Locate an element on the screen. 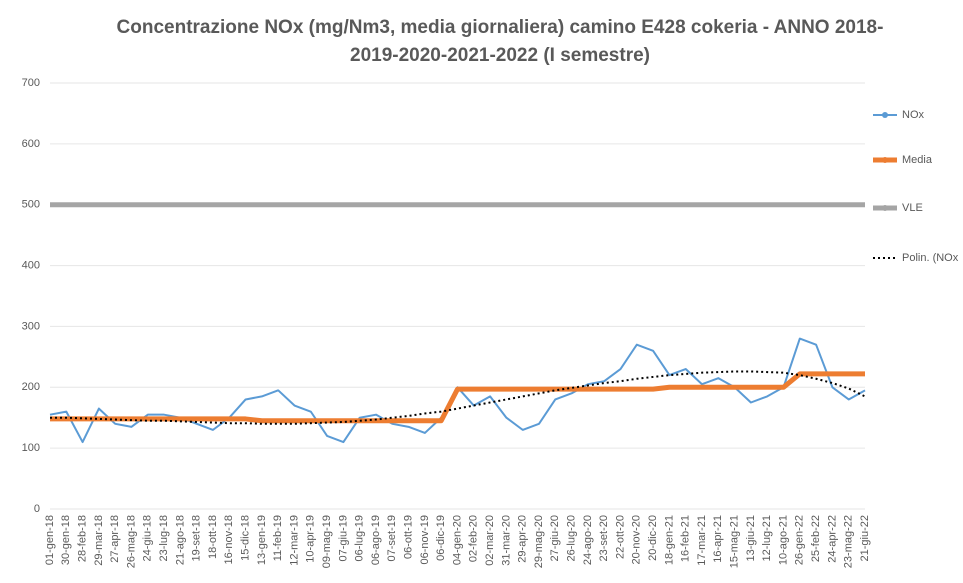  x-tick-label: 24-giu-18 is located at coordinates (148, 538).